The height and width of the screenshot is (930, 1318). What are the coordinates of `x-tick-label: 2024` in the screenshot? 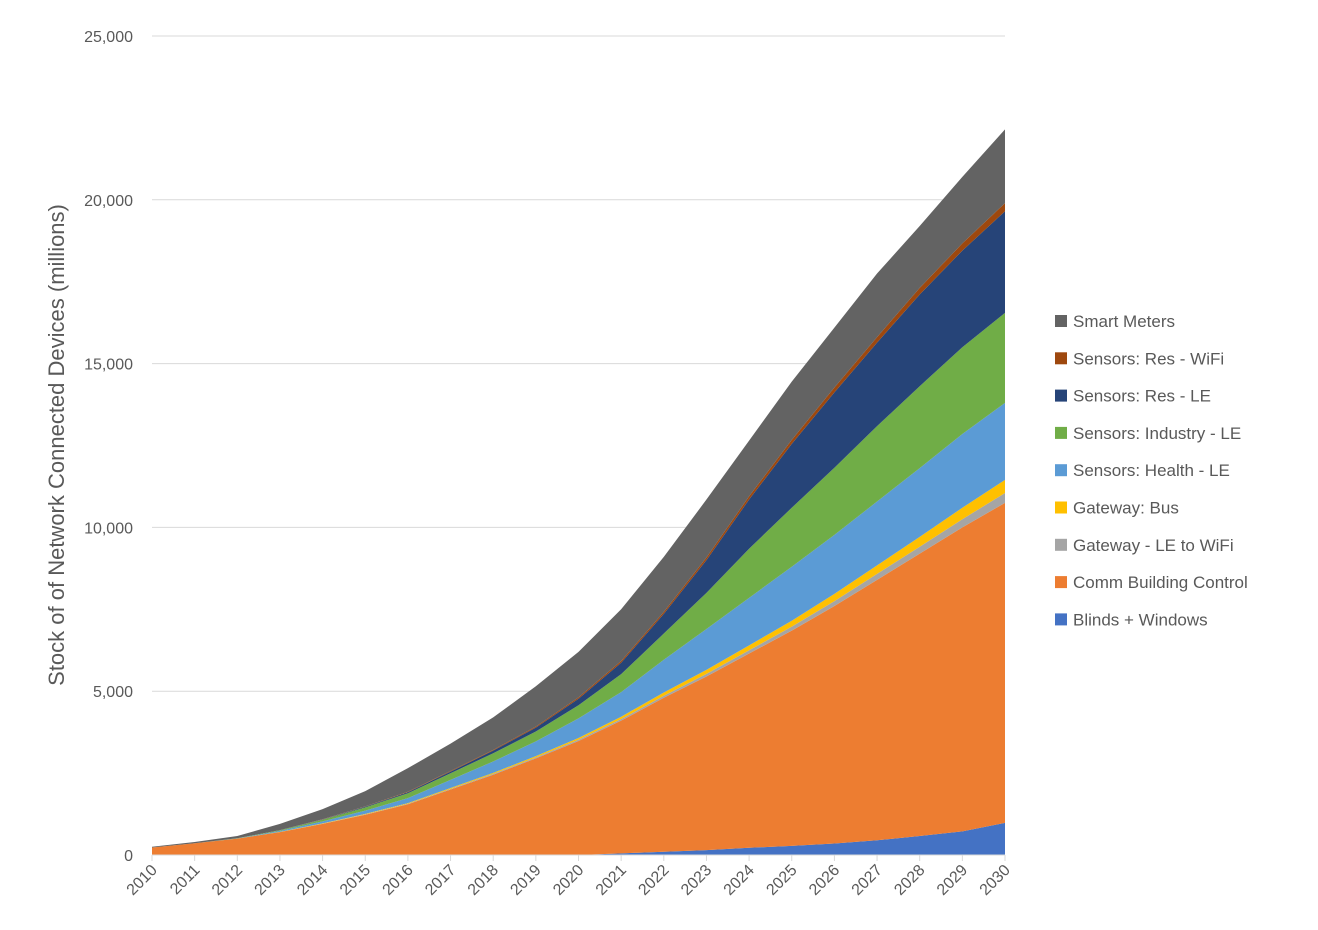 It's located at (739, 880).